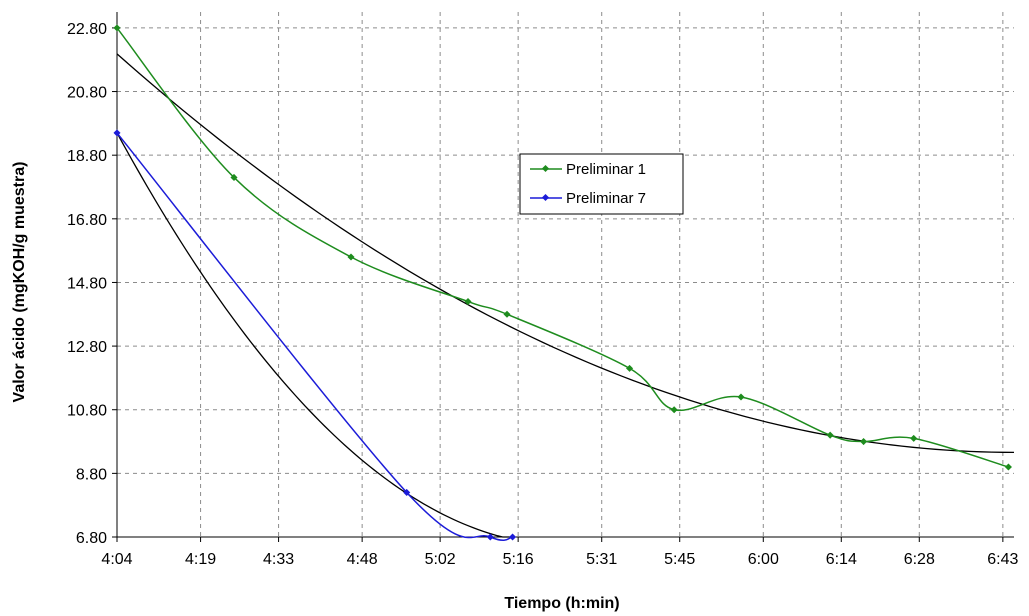 This screenshot has height=616, width=1029. What do you see at coordinates (87, 411) in the screenshot?
I see `y-tick-label: 10.80` at bounding box center [87, 411].